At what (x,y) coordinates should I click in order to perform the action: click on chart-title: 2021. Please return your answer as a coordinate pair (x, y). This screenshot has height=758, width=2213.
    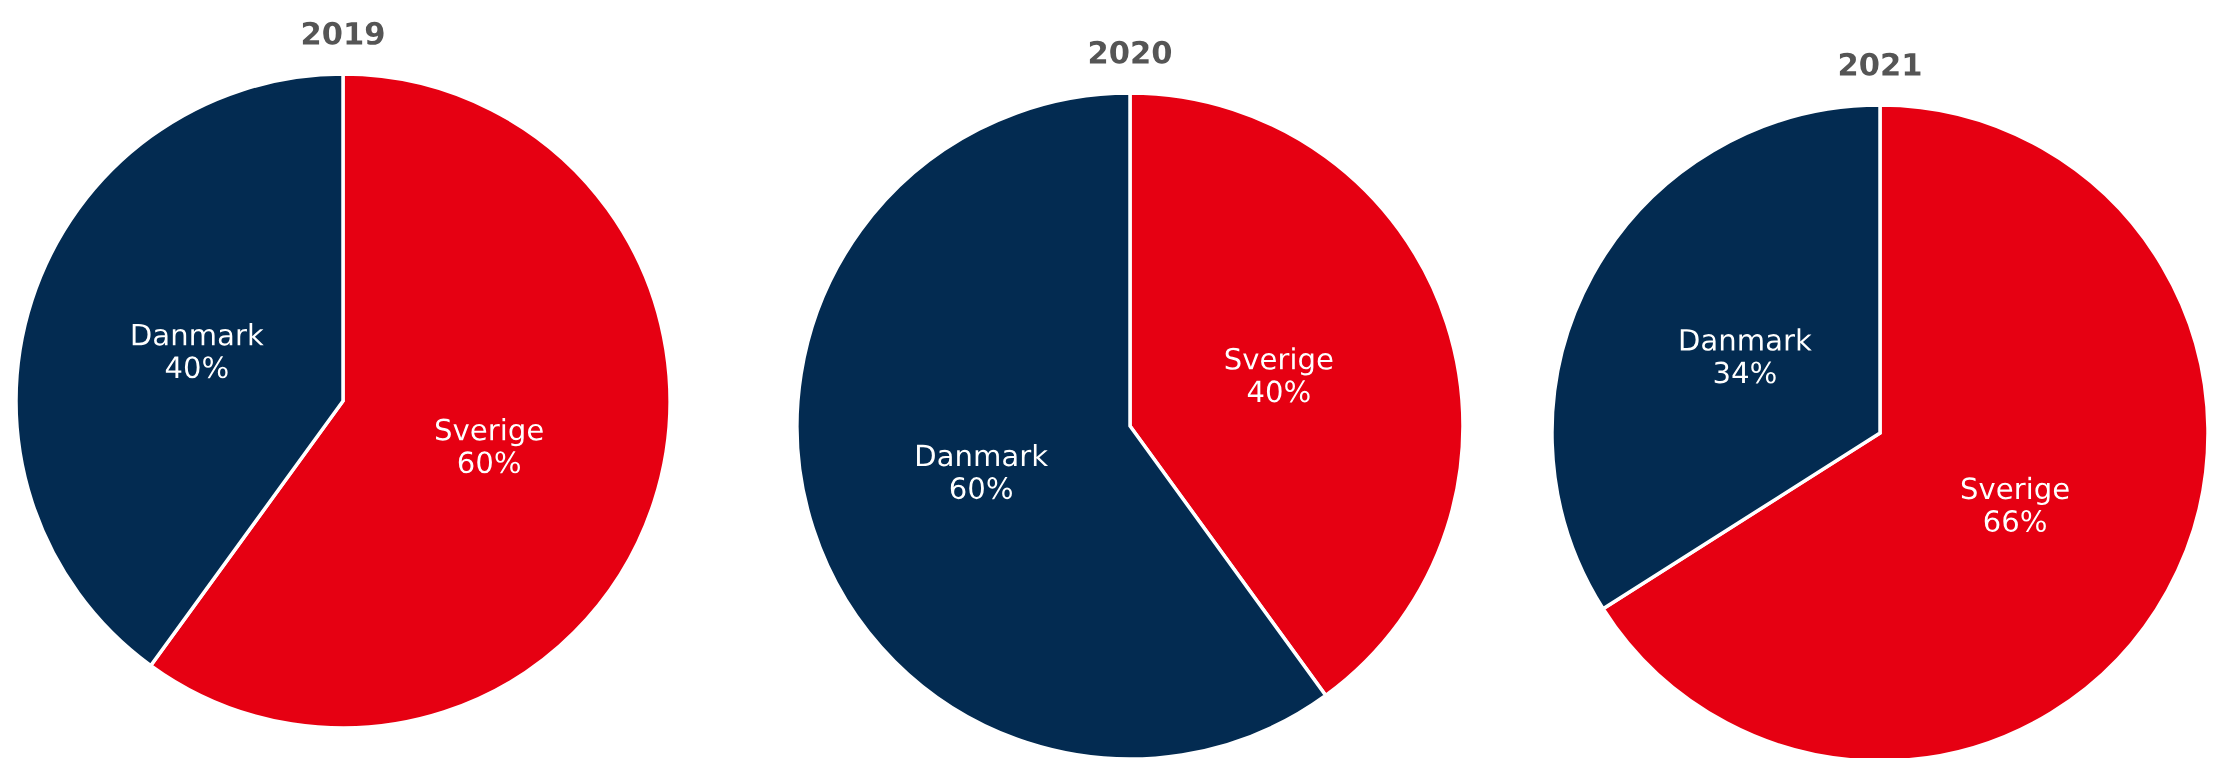
    Looking at the image, I should click on (1880, 64).